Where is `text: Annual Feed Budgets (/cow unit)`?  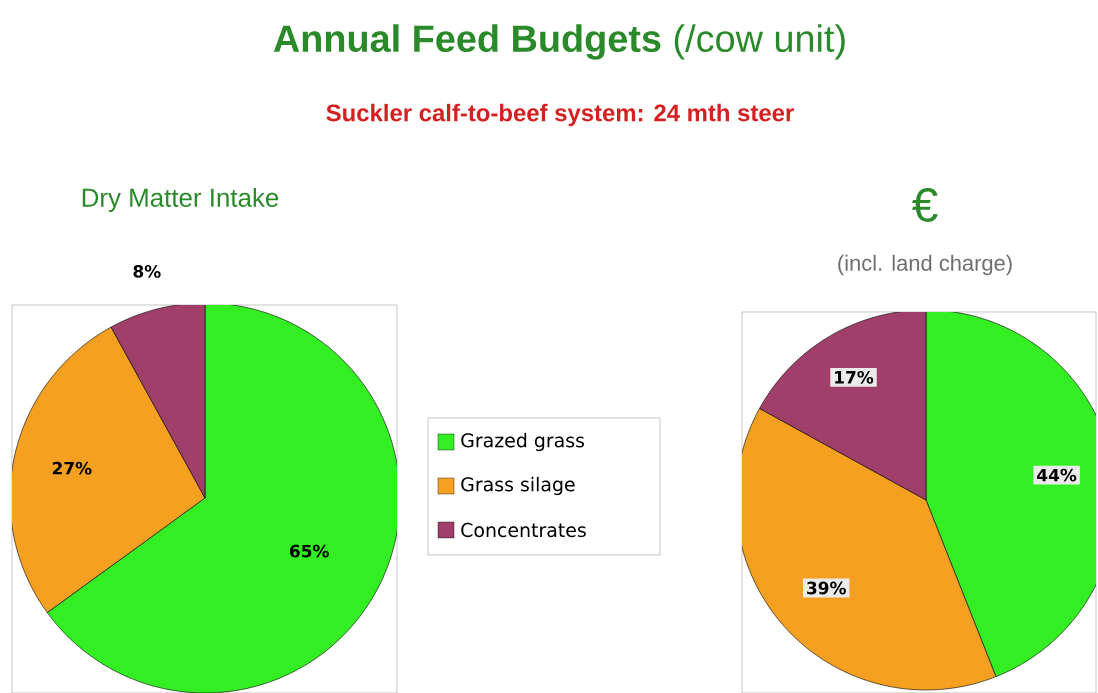
text: Annual Feed Budgets (/cow unit) is located at coordinates (559, 42).